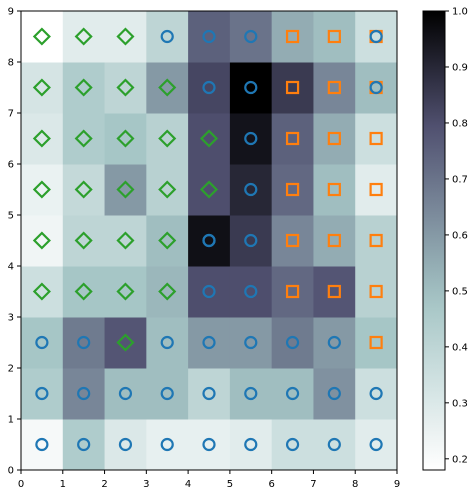 Image resolution: width=474 pixels, height=494 pixels. I want to click on y-tick-label: 7, so click(11, 114).